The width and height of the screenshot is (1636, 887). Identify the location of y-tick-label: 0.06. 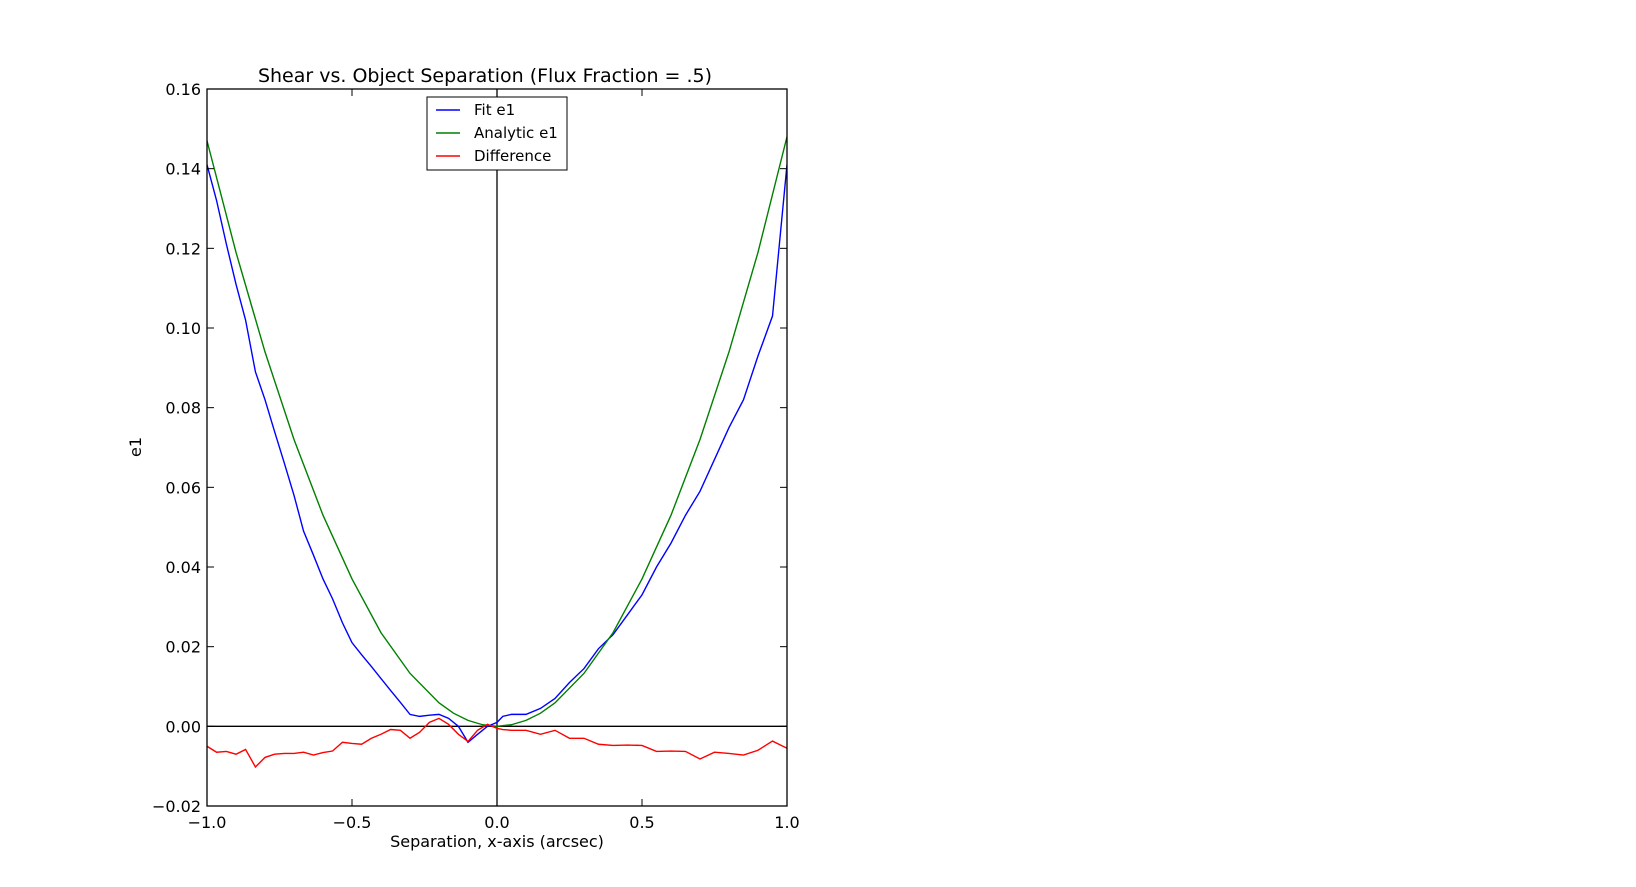
(183, 487).